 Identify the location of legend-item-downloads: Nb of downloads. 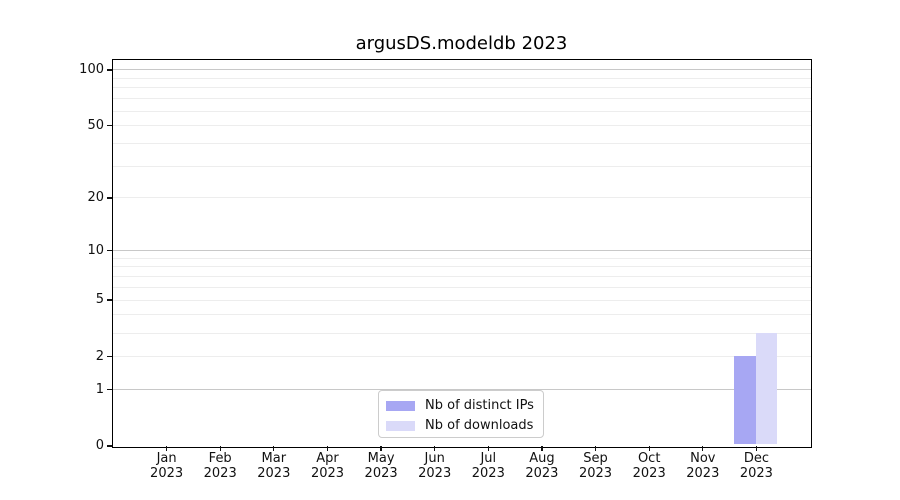
(464, 425).